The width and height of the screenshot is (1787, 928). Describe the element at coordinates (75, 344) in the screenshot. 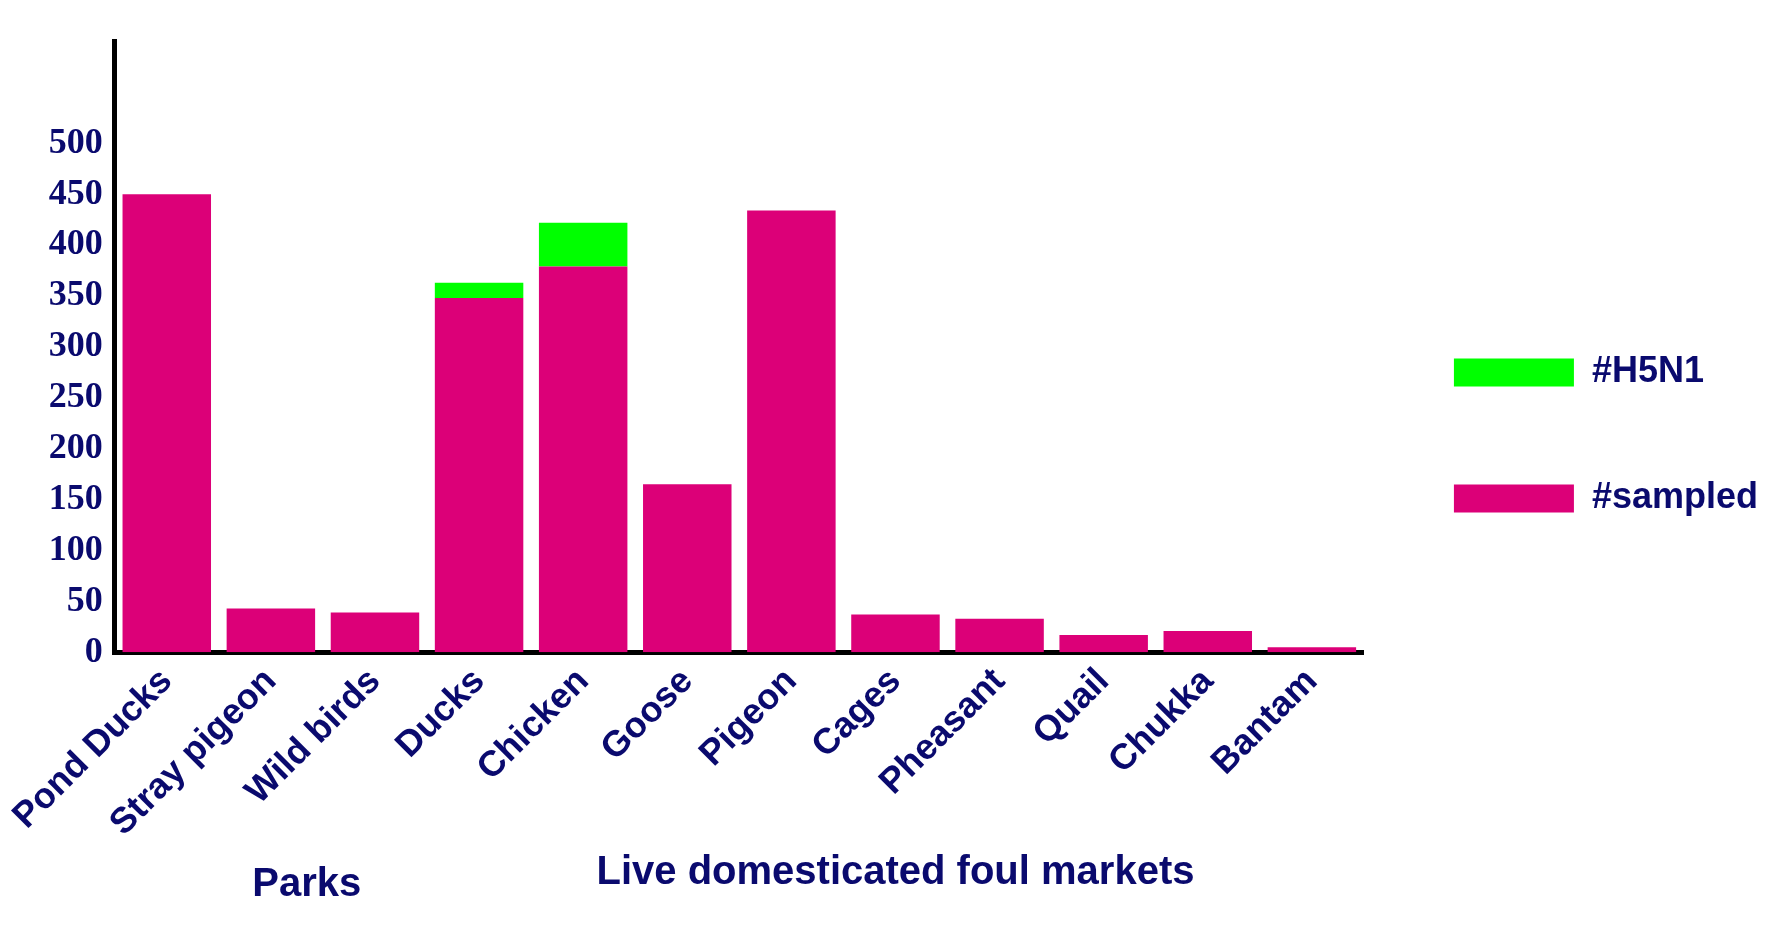

I see `y-tick-label: 300` at that location.